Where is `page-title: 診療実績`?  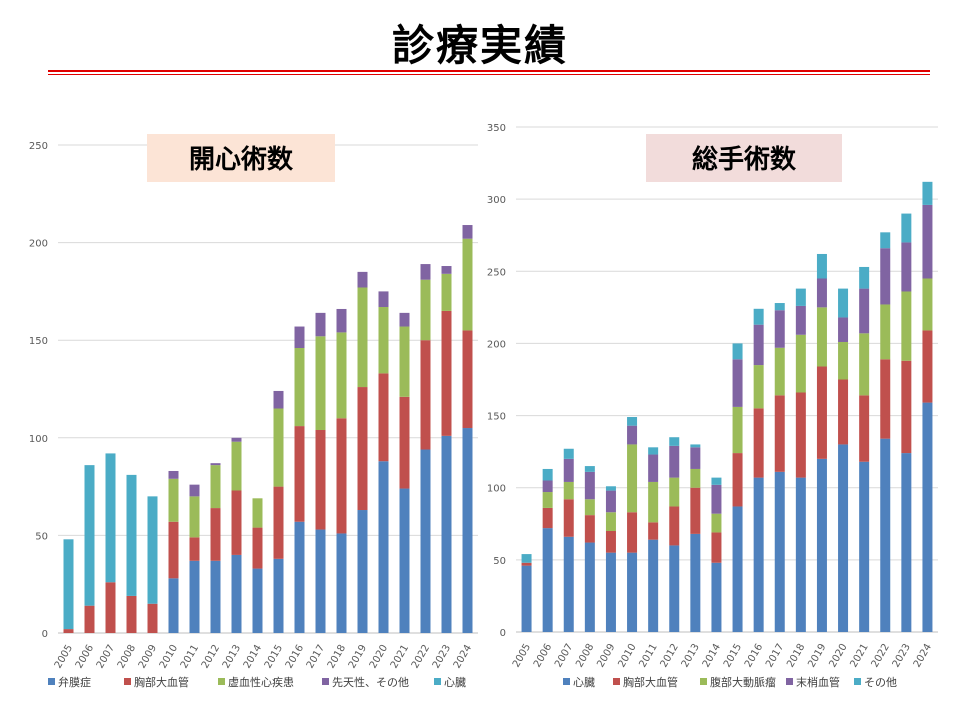 page-title: 診療実績 is located at coordinates (479, 45).